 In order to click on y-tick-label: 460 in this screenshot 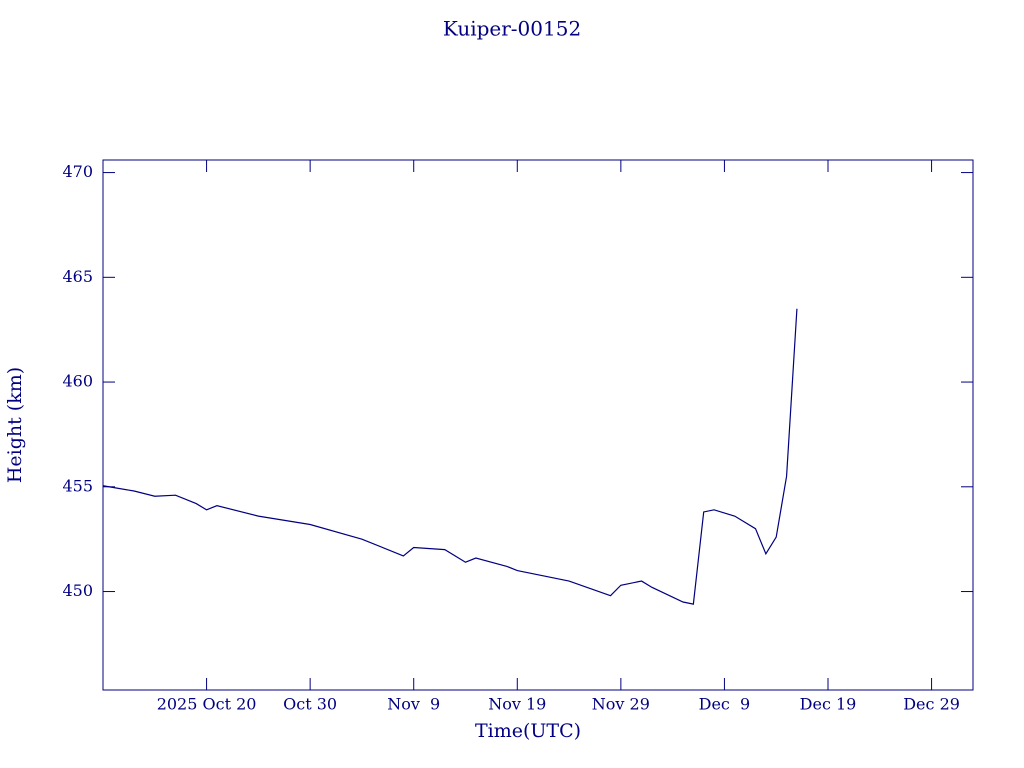, I will do `click(77, 381)`.